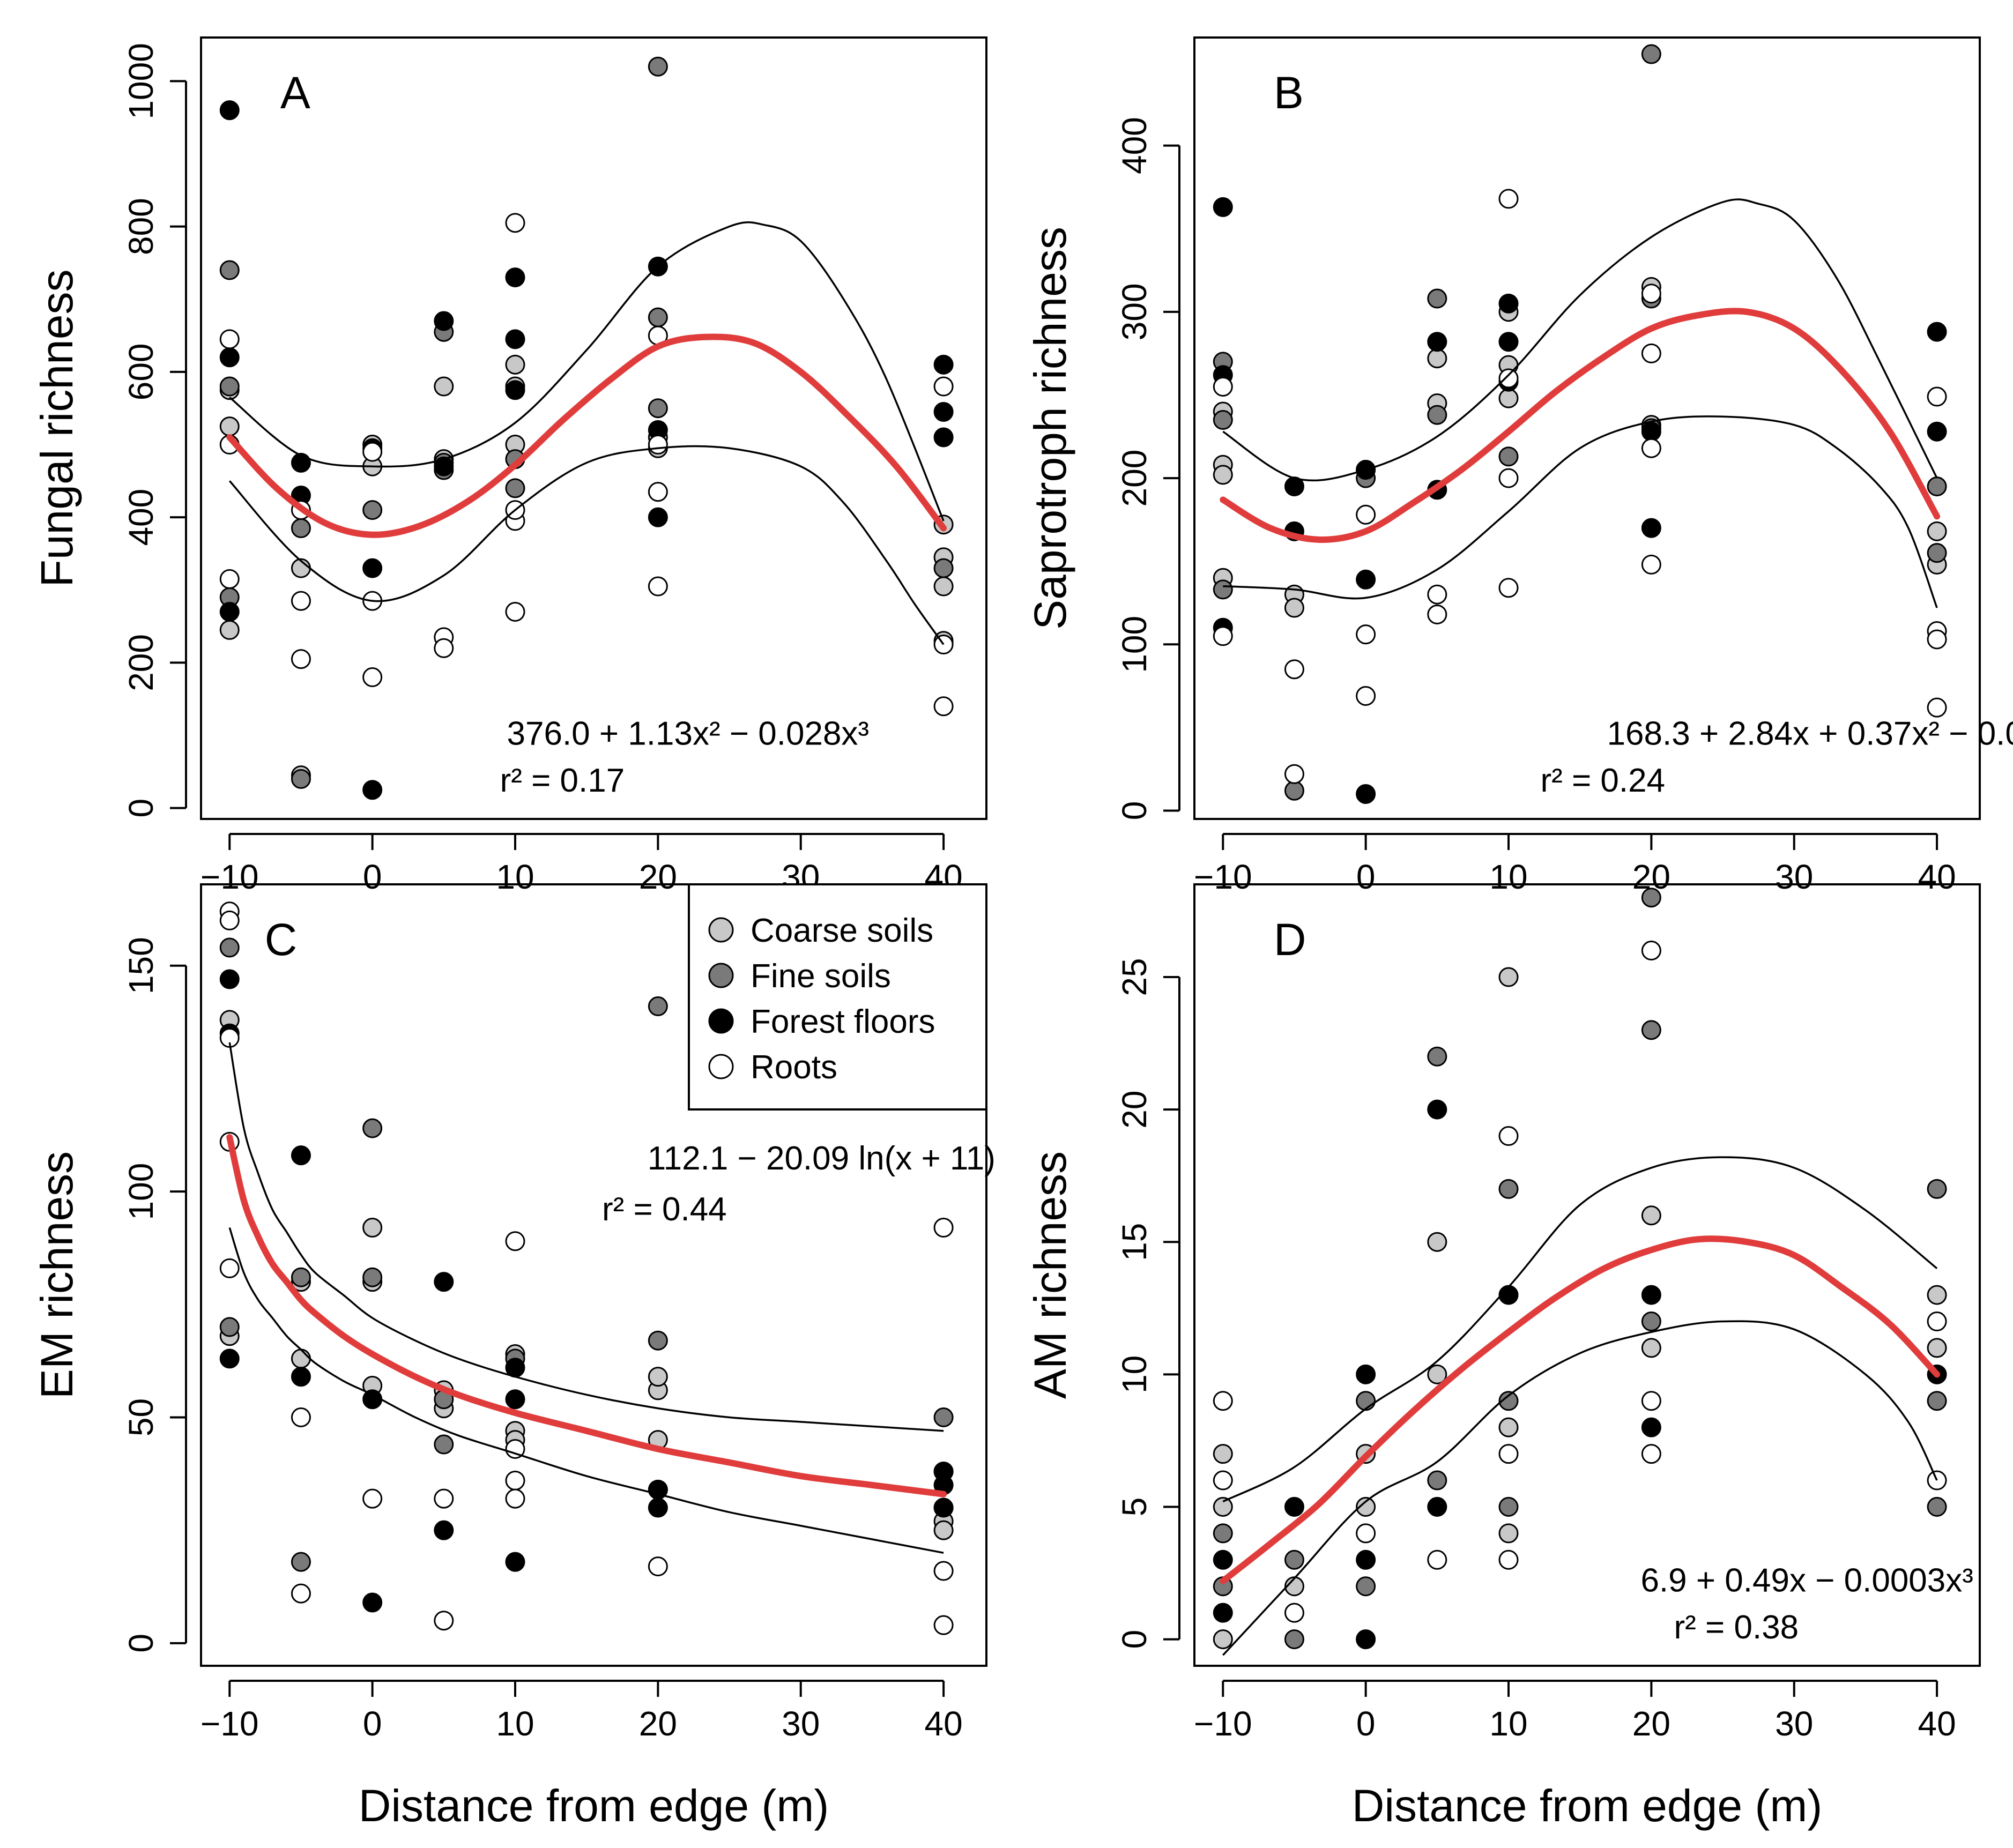  I want to click on y-tick-label: 200, so click(1134, 479).